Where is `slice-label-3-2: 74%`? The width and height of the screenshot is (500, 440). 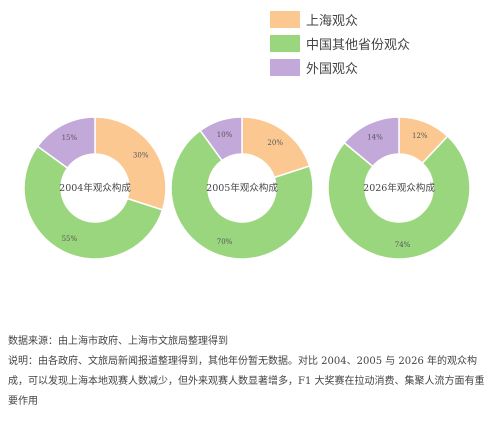
slice-label-3-2: 74% is located at coordinates (403, 245).